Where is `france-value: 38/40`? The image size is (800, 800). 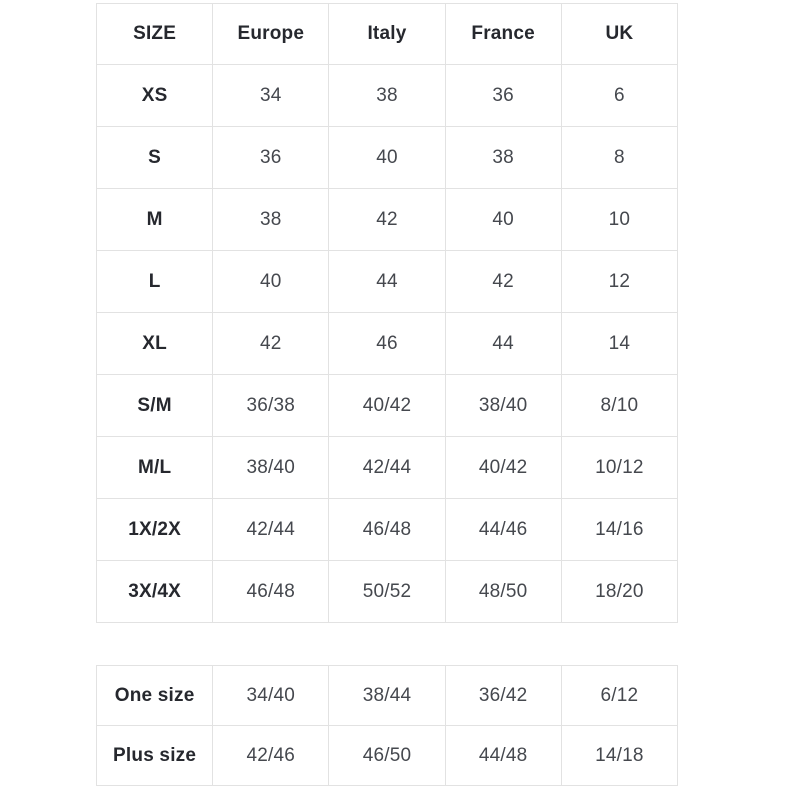
france-value: 38/40 is located at coordinates (503, 405).